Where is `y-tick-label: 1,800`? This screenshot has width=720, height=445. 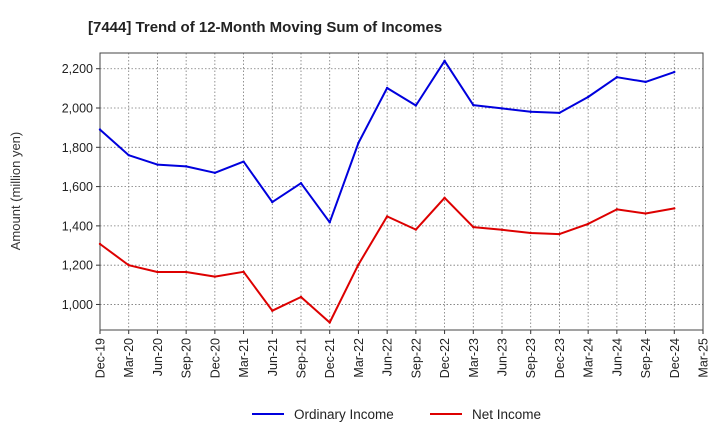
y-tick-label: 1,800 is located at coordinates (77, 148).